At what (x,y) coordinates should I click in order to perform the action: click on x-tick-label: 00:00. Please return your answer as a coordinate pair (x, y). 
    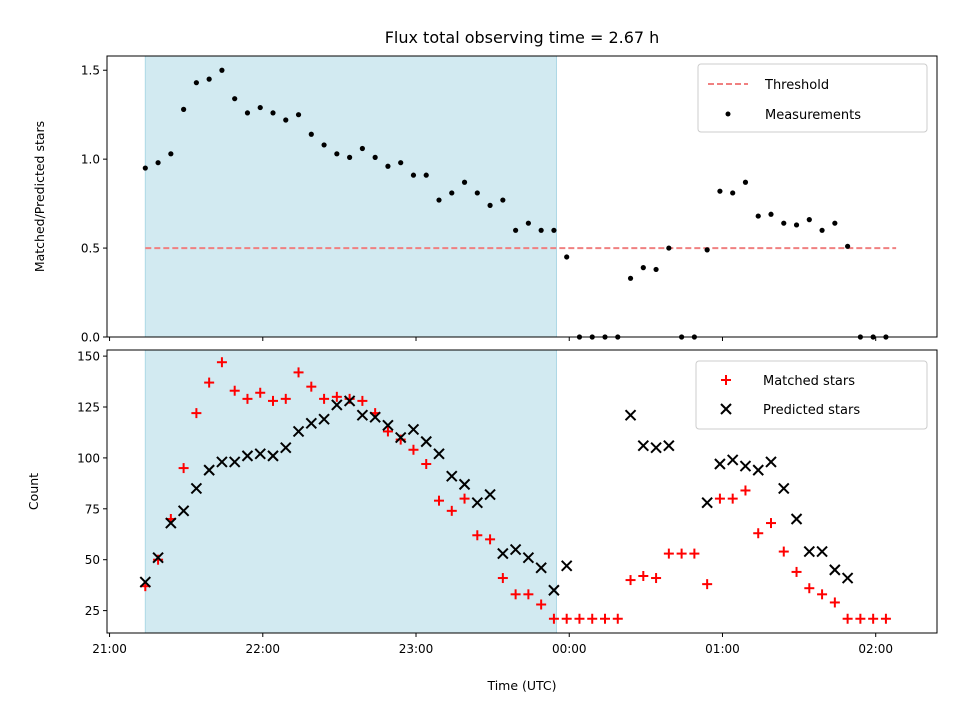
    Looking at the image, I should click on (569, 649).